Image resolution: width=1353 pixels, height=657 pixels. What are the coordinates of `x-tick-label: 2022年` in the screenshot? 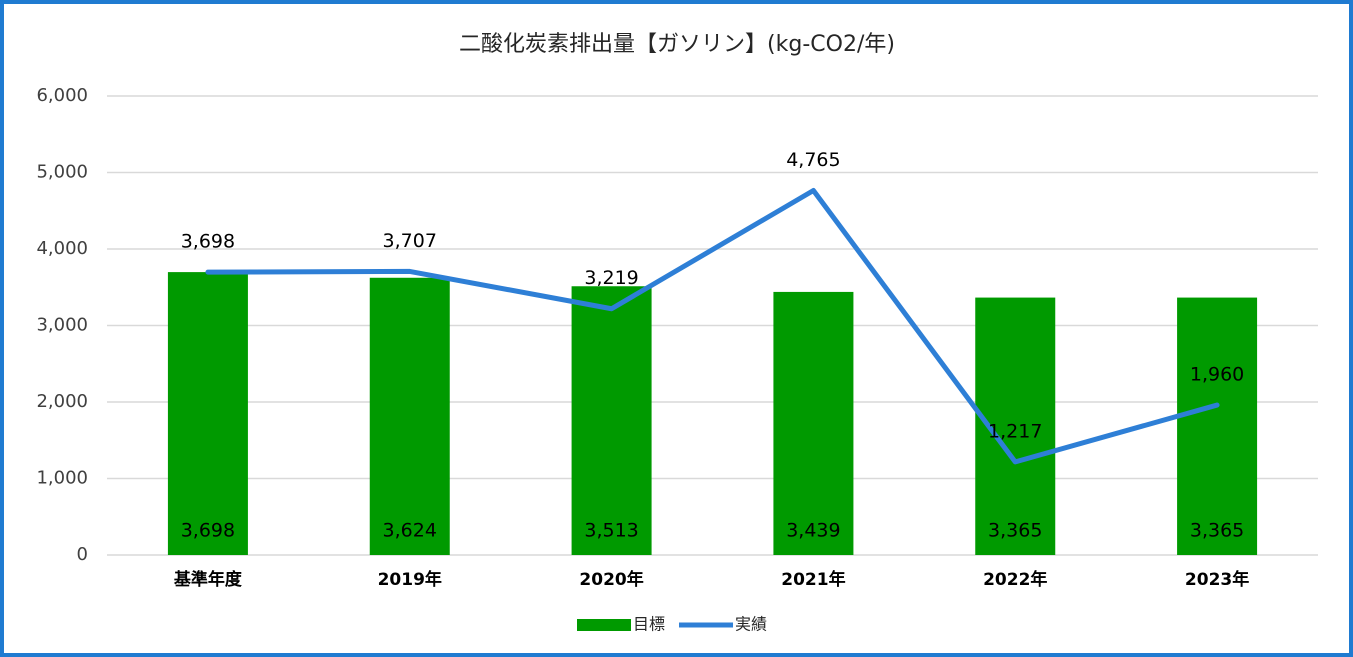 It's located at (1015, 579).